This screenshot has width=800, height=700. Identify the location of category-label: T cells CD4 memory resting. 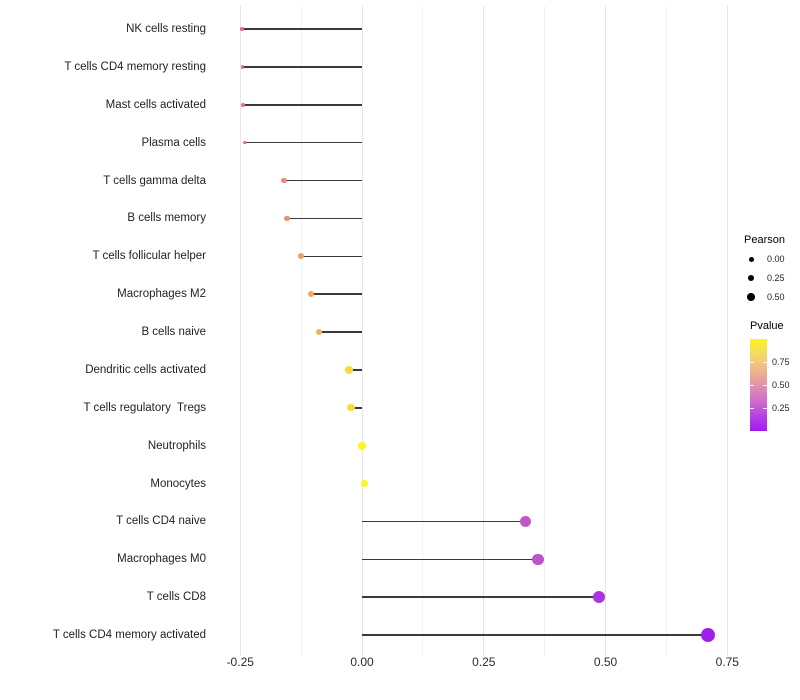
(135, 66).